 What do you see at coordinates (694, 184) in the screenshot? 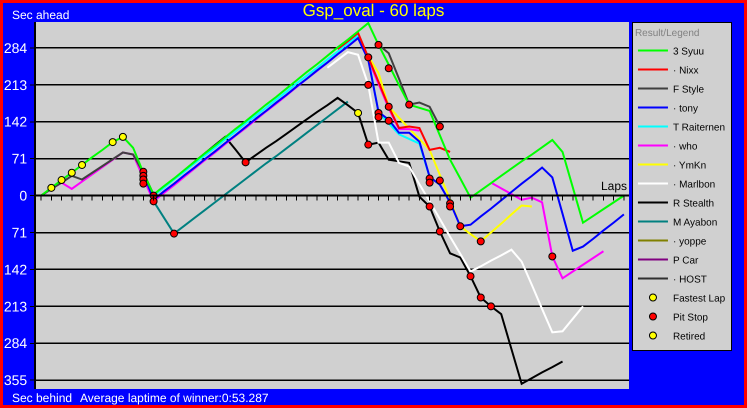
I see `legend-label: · Marlbon` at bounding box center [694, 184].